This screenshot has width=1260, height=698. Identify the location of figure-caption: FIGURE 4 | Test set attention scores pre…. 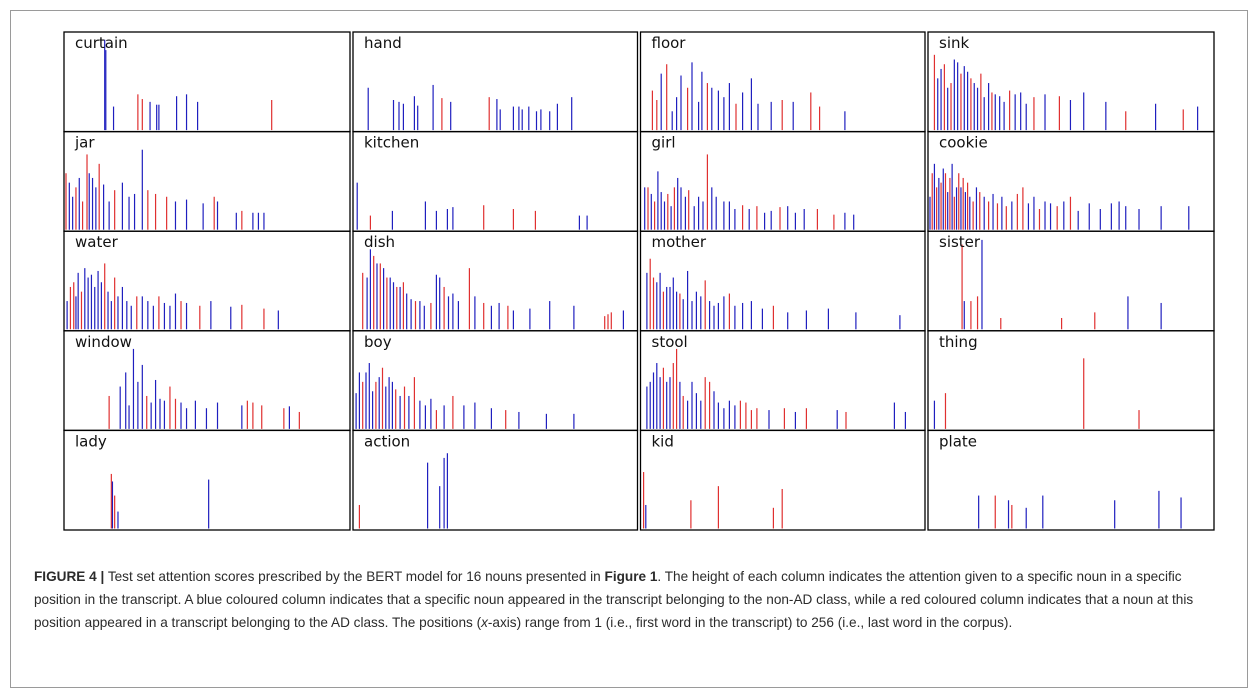
(629, 599).